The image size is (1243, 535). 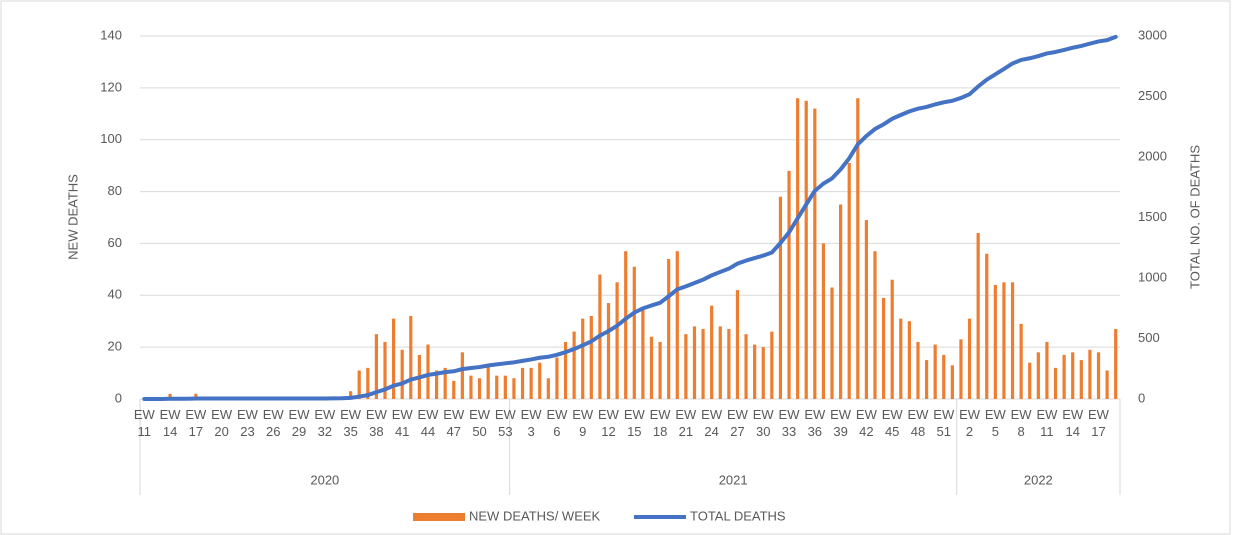 I want to click on x-tick-label: EW 8, so click(x=1021, y=423).